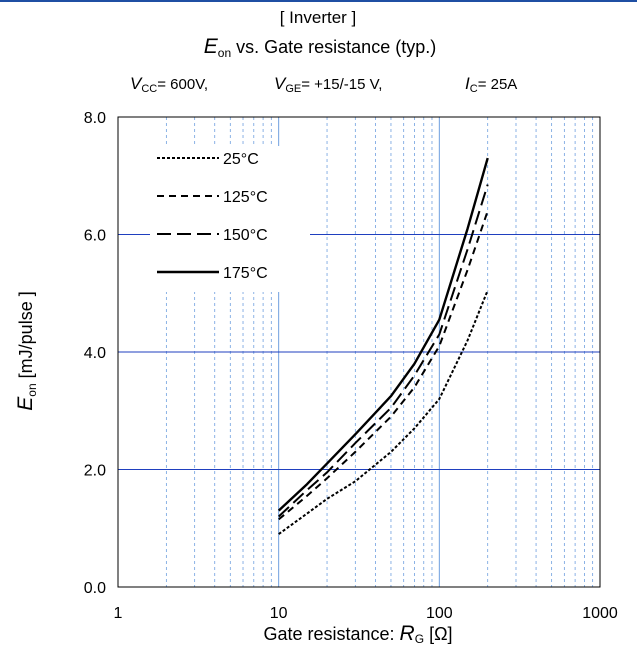 This screenshot has height=651, width=637. I want to click on condition-ic-symbol: I, so click(467, 83).